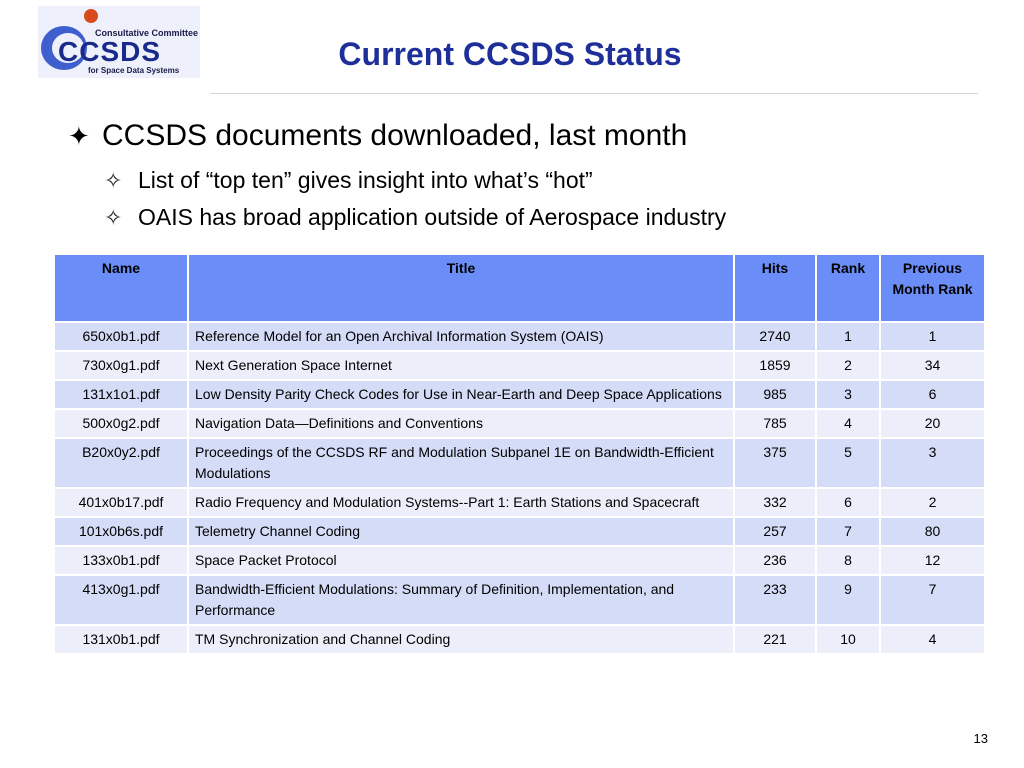 This screenshot has height=768, width=1024. What do you see at coordinates (848, 336) in the screenshot?
I see `cell-rank: 1` at bounding box center [848, 336].